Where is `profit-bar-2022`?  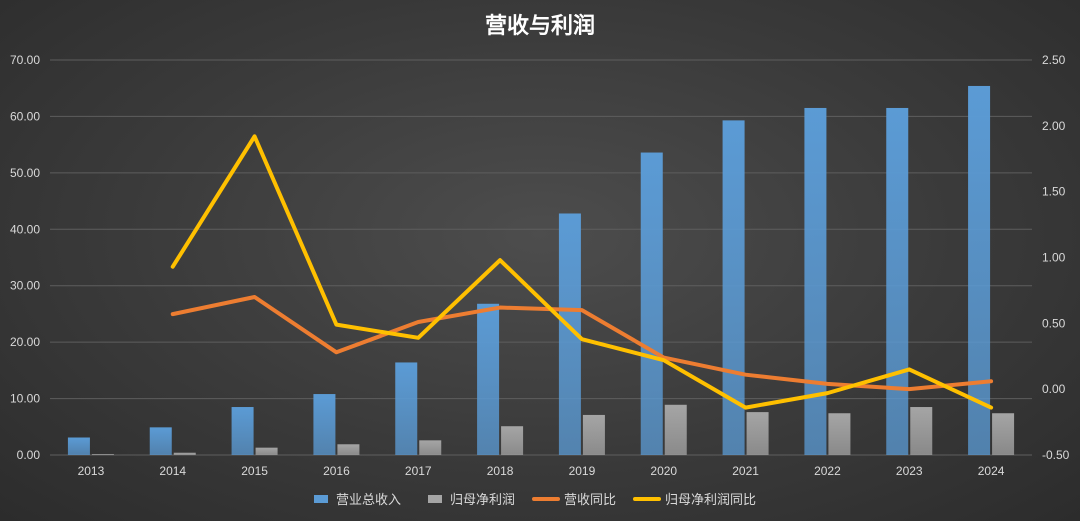
profit-bar-2022 is located at coordinates (839, 434).